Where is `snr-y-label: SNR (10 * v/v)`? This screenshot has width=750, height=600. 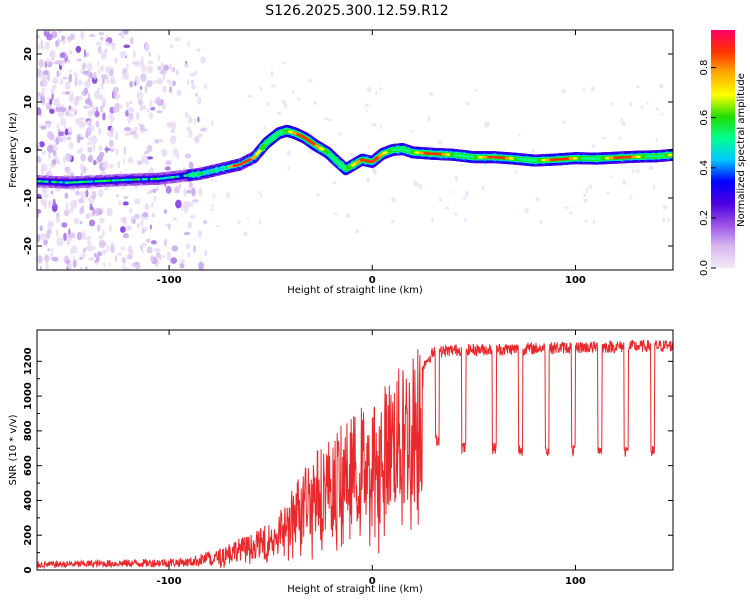 snr-y-label: SNR (10 * v/v) is located at coordinates (13, 449).